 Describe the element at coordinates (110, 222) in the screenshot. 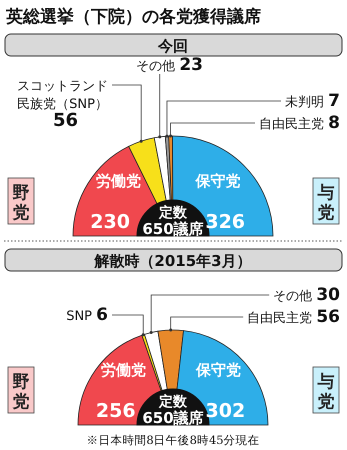

I see `data-label: 230` at that location.